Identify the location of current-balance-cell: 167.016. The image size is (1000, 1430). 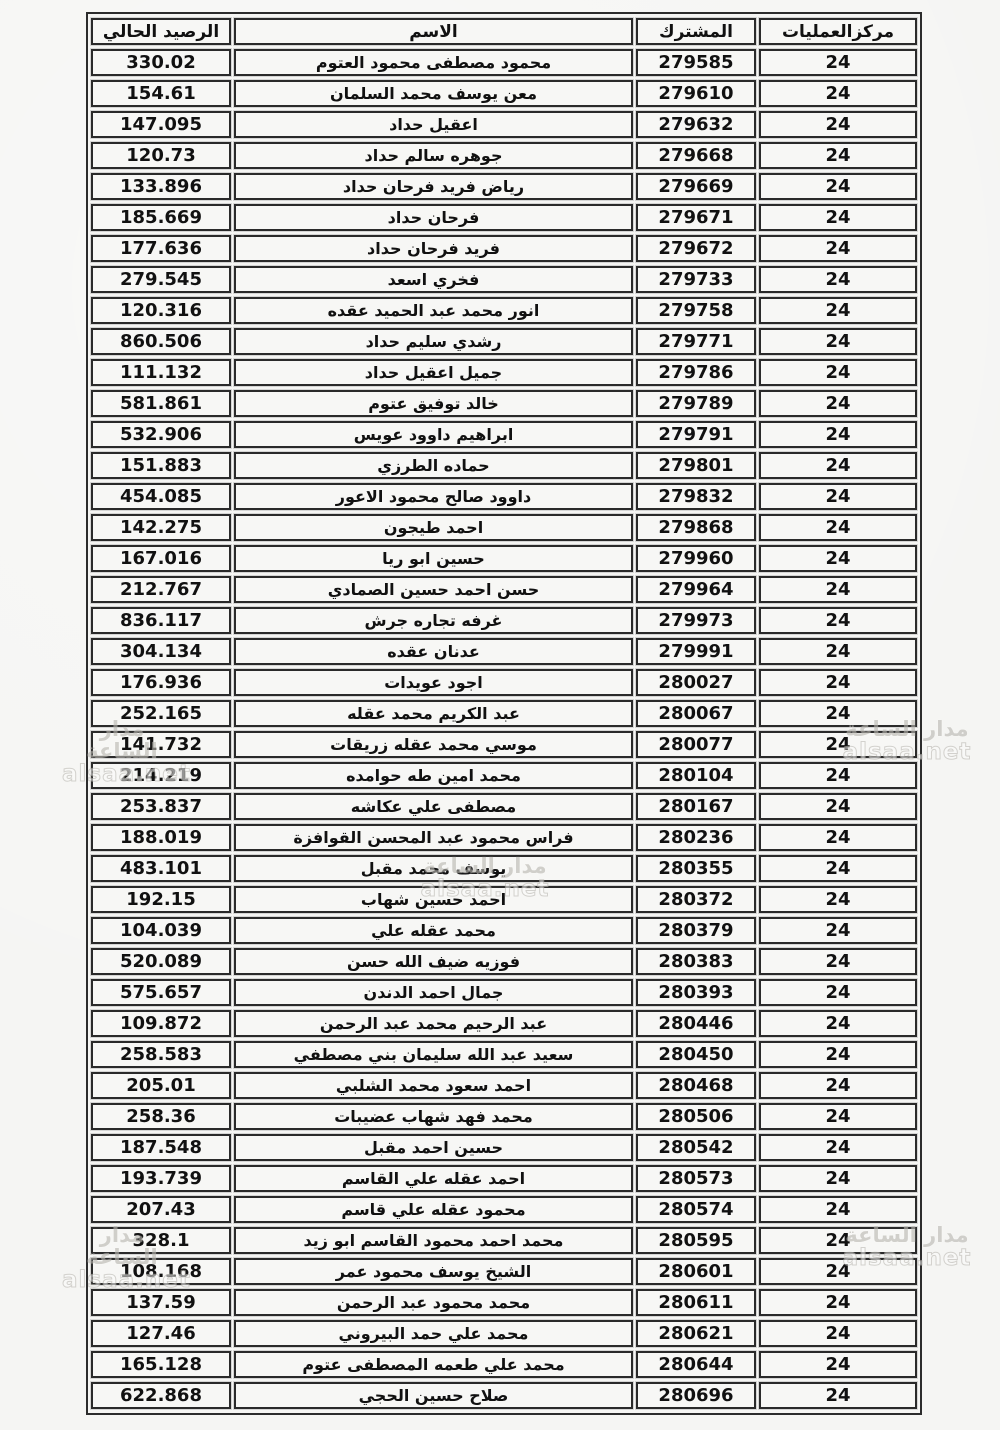
(161, 558).